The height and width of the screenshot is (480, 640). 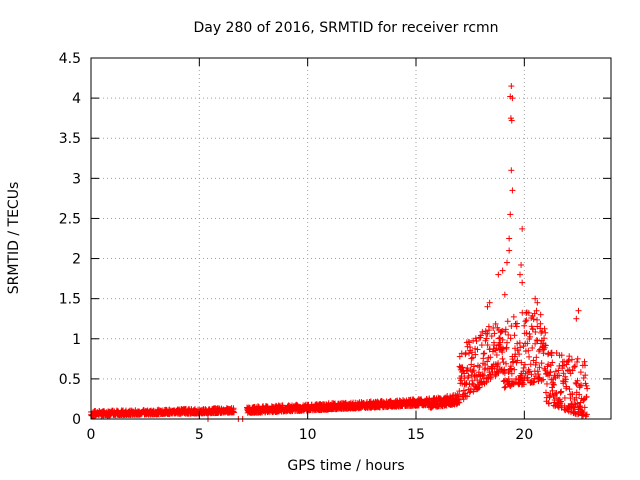 What do you see at coordinates (14, 238) in the screenshot?
I see `y-axis-label: SRMTID / TECUs` at bounding box center [14, 238].